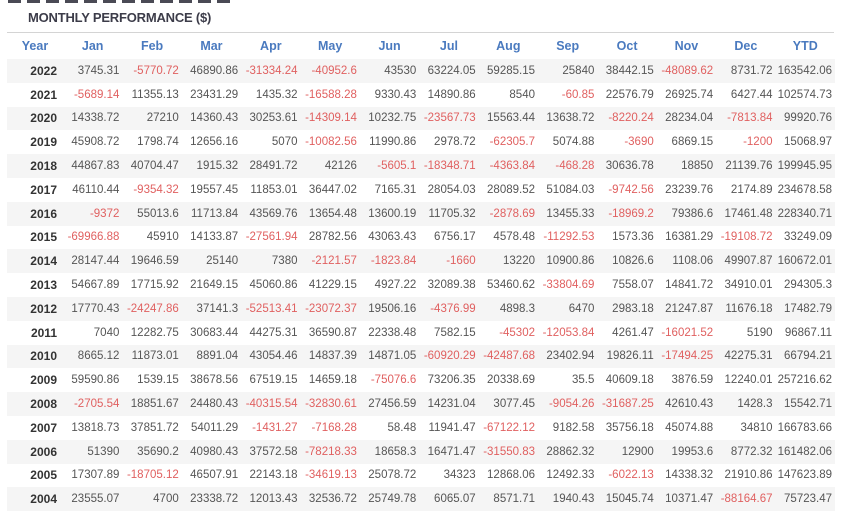 This screenshot has width=842, height=519. I want to click on value-cell: 9182.58, so click(573, 427).